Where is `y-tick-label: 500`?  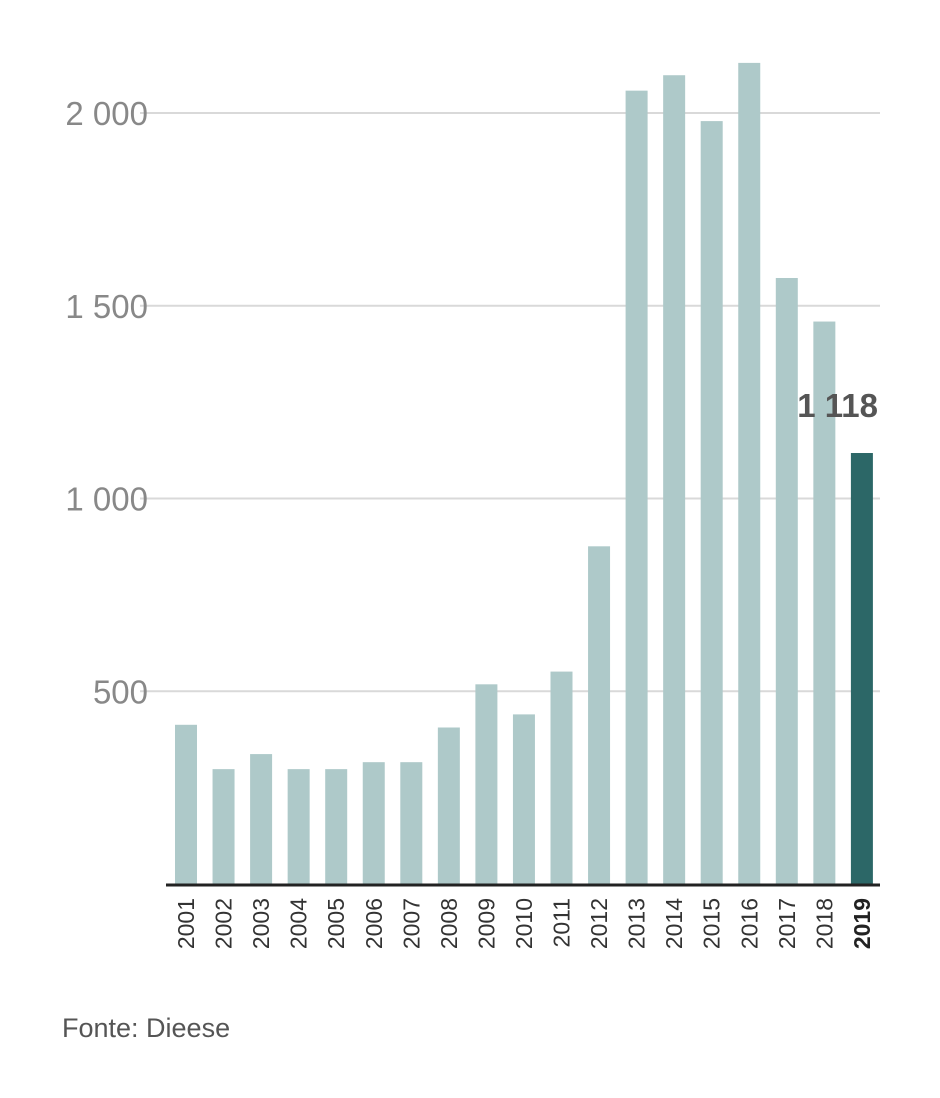 y-tick-label: 500 is located at coordinates (120, 691).